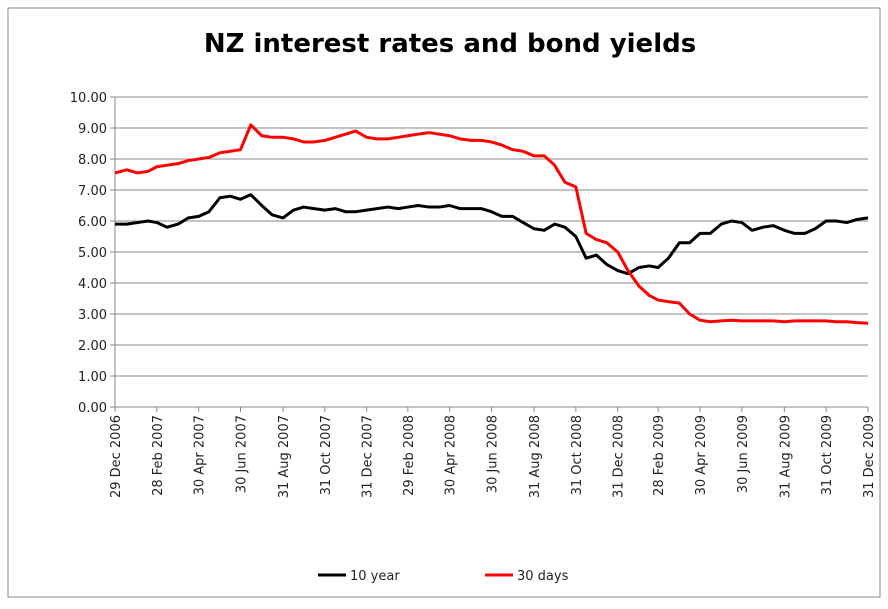 The image size is (888, 609). I want to click on y-tick-label: 3.00, so click(92, 315).